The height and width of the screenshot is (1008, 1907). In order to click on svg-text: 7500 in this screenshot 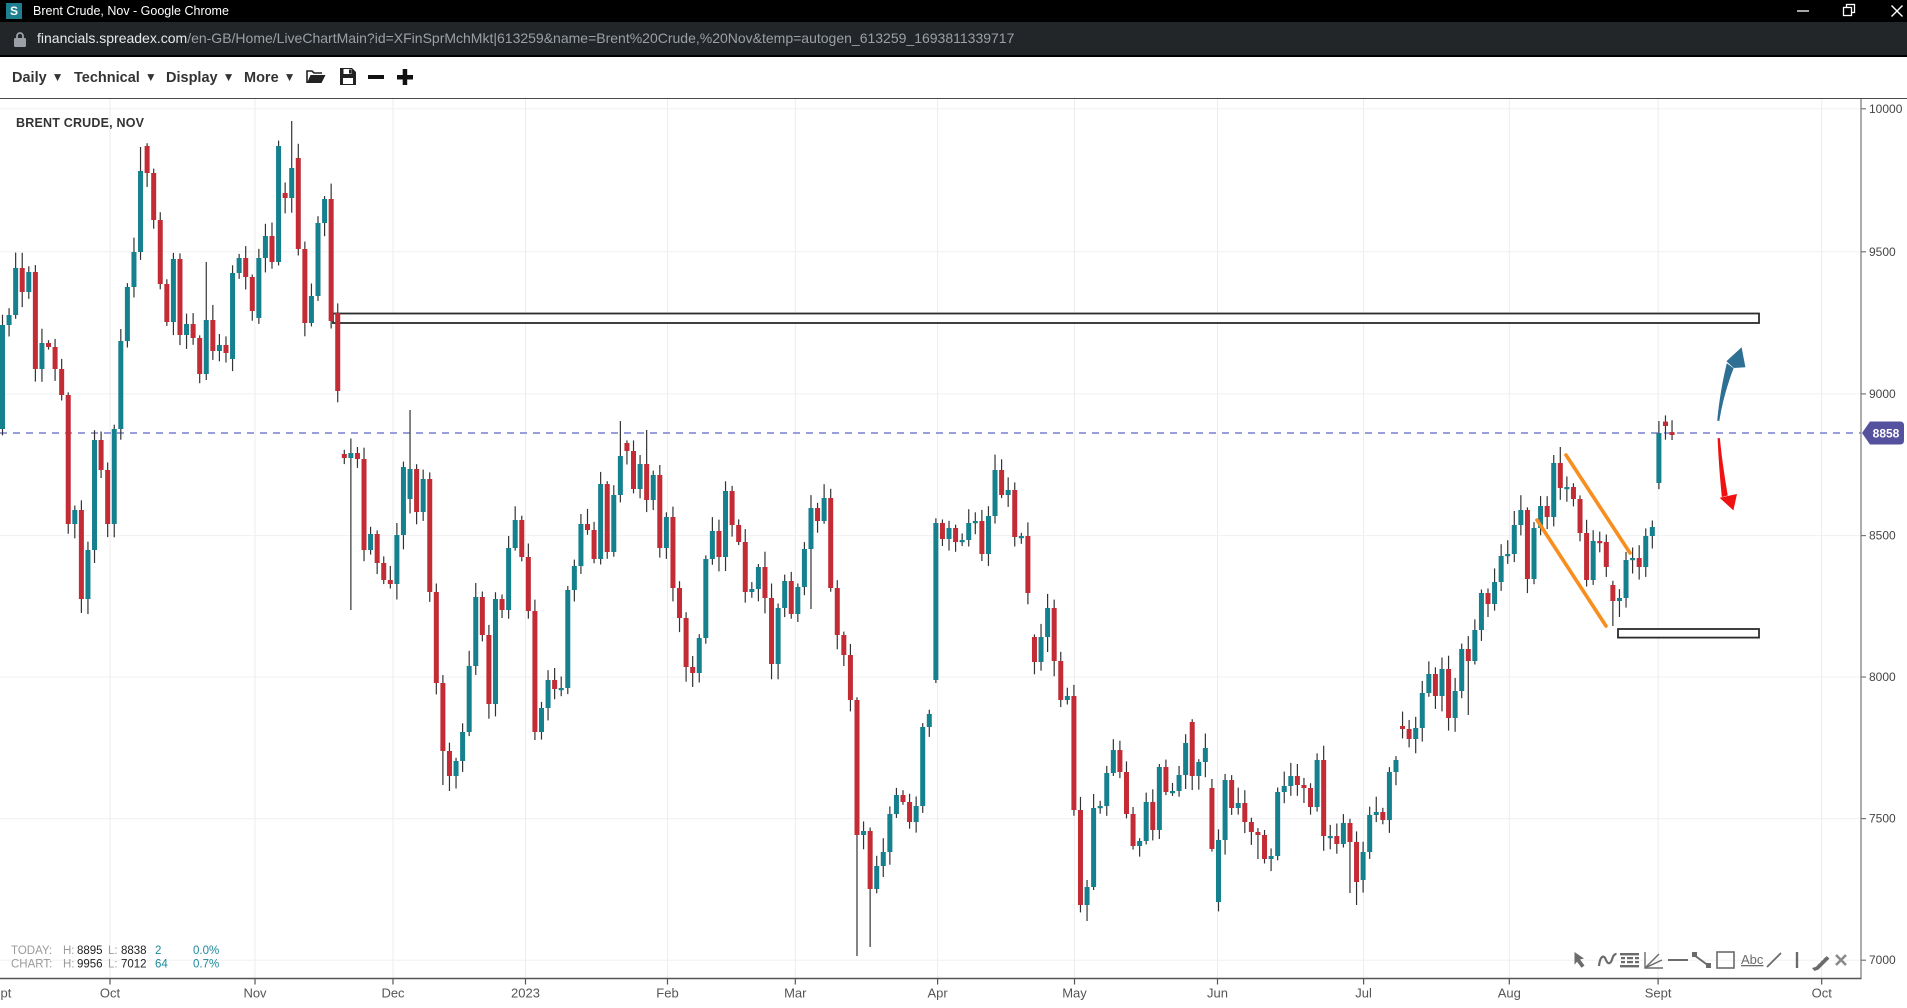, I will do `click(1882, 819)`.